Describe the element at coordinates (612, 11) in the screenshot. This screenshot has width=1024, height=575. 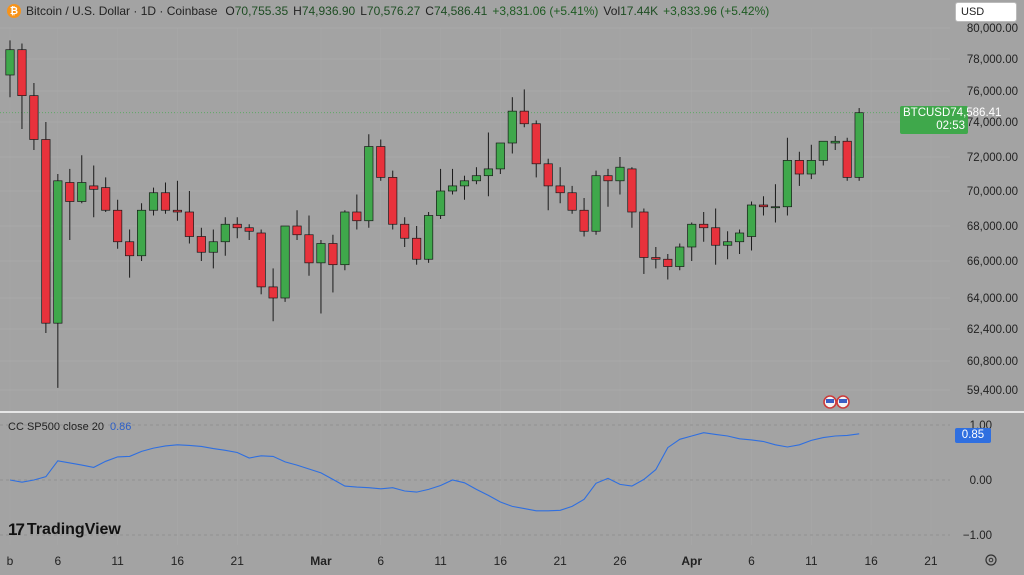
I see `volume-key: Vol` at that location.